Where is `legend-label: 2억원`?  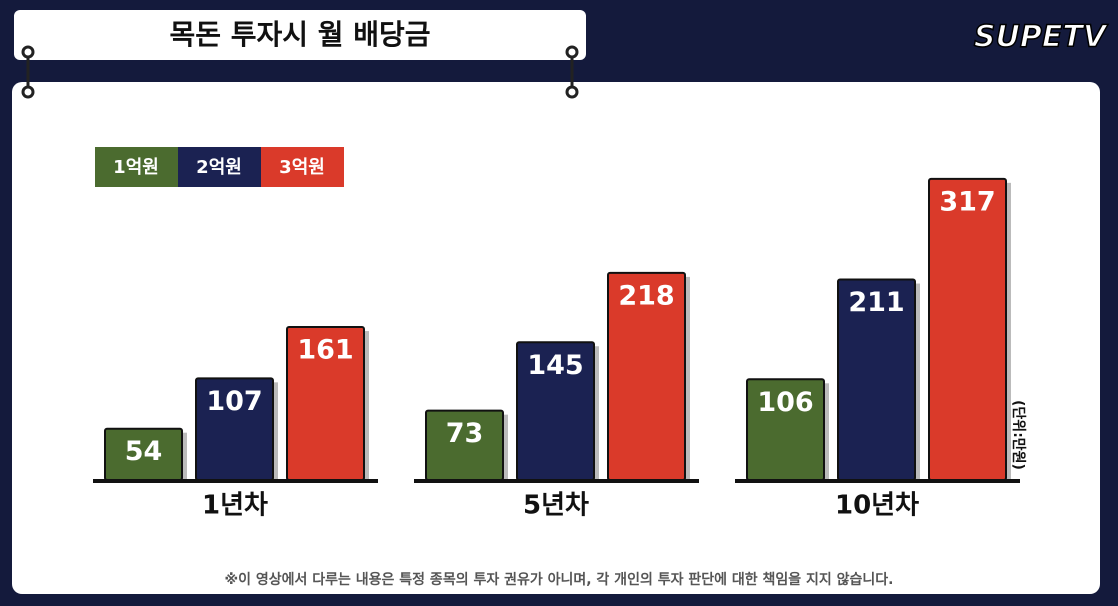 legend-label: 2억원 is located at coordinates (219, 167).